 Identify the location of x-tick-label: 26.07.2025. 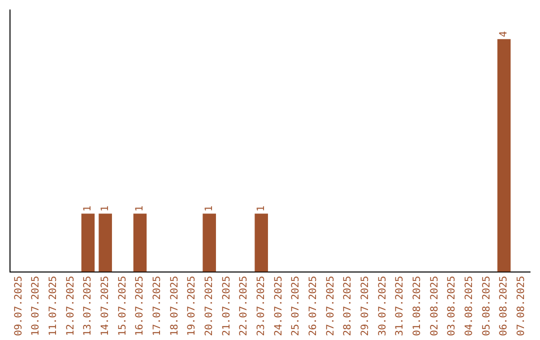
(313, 306).